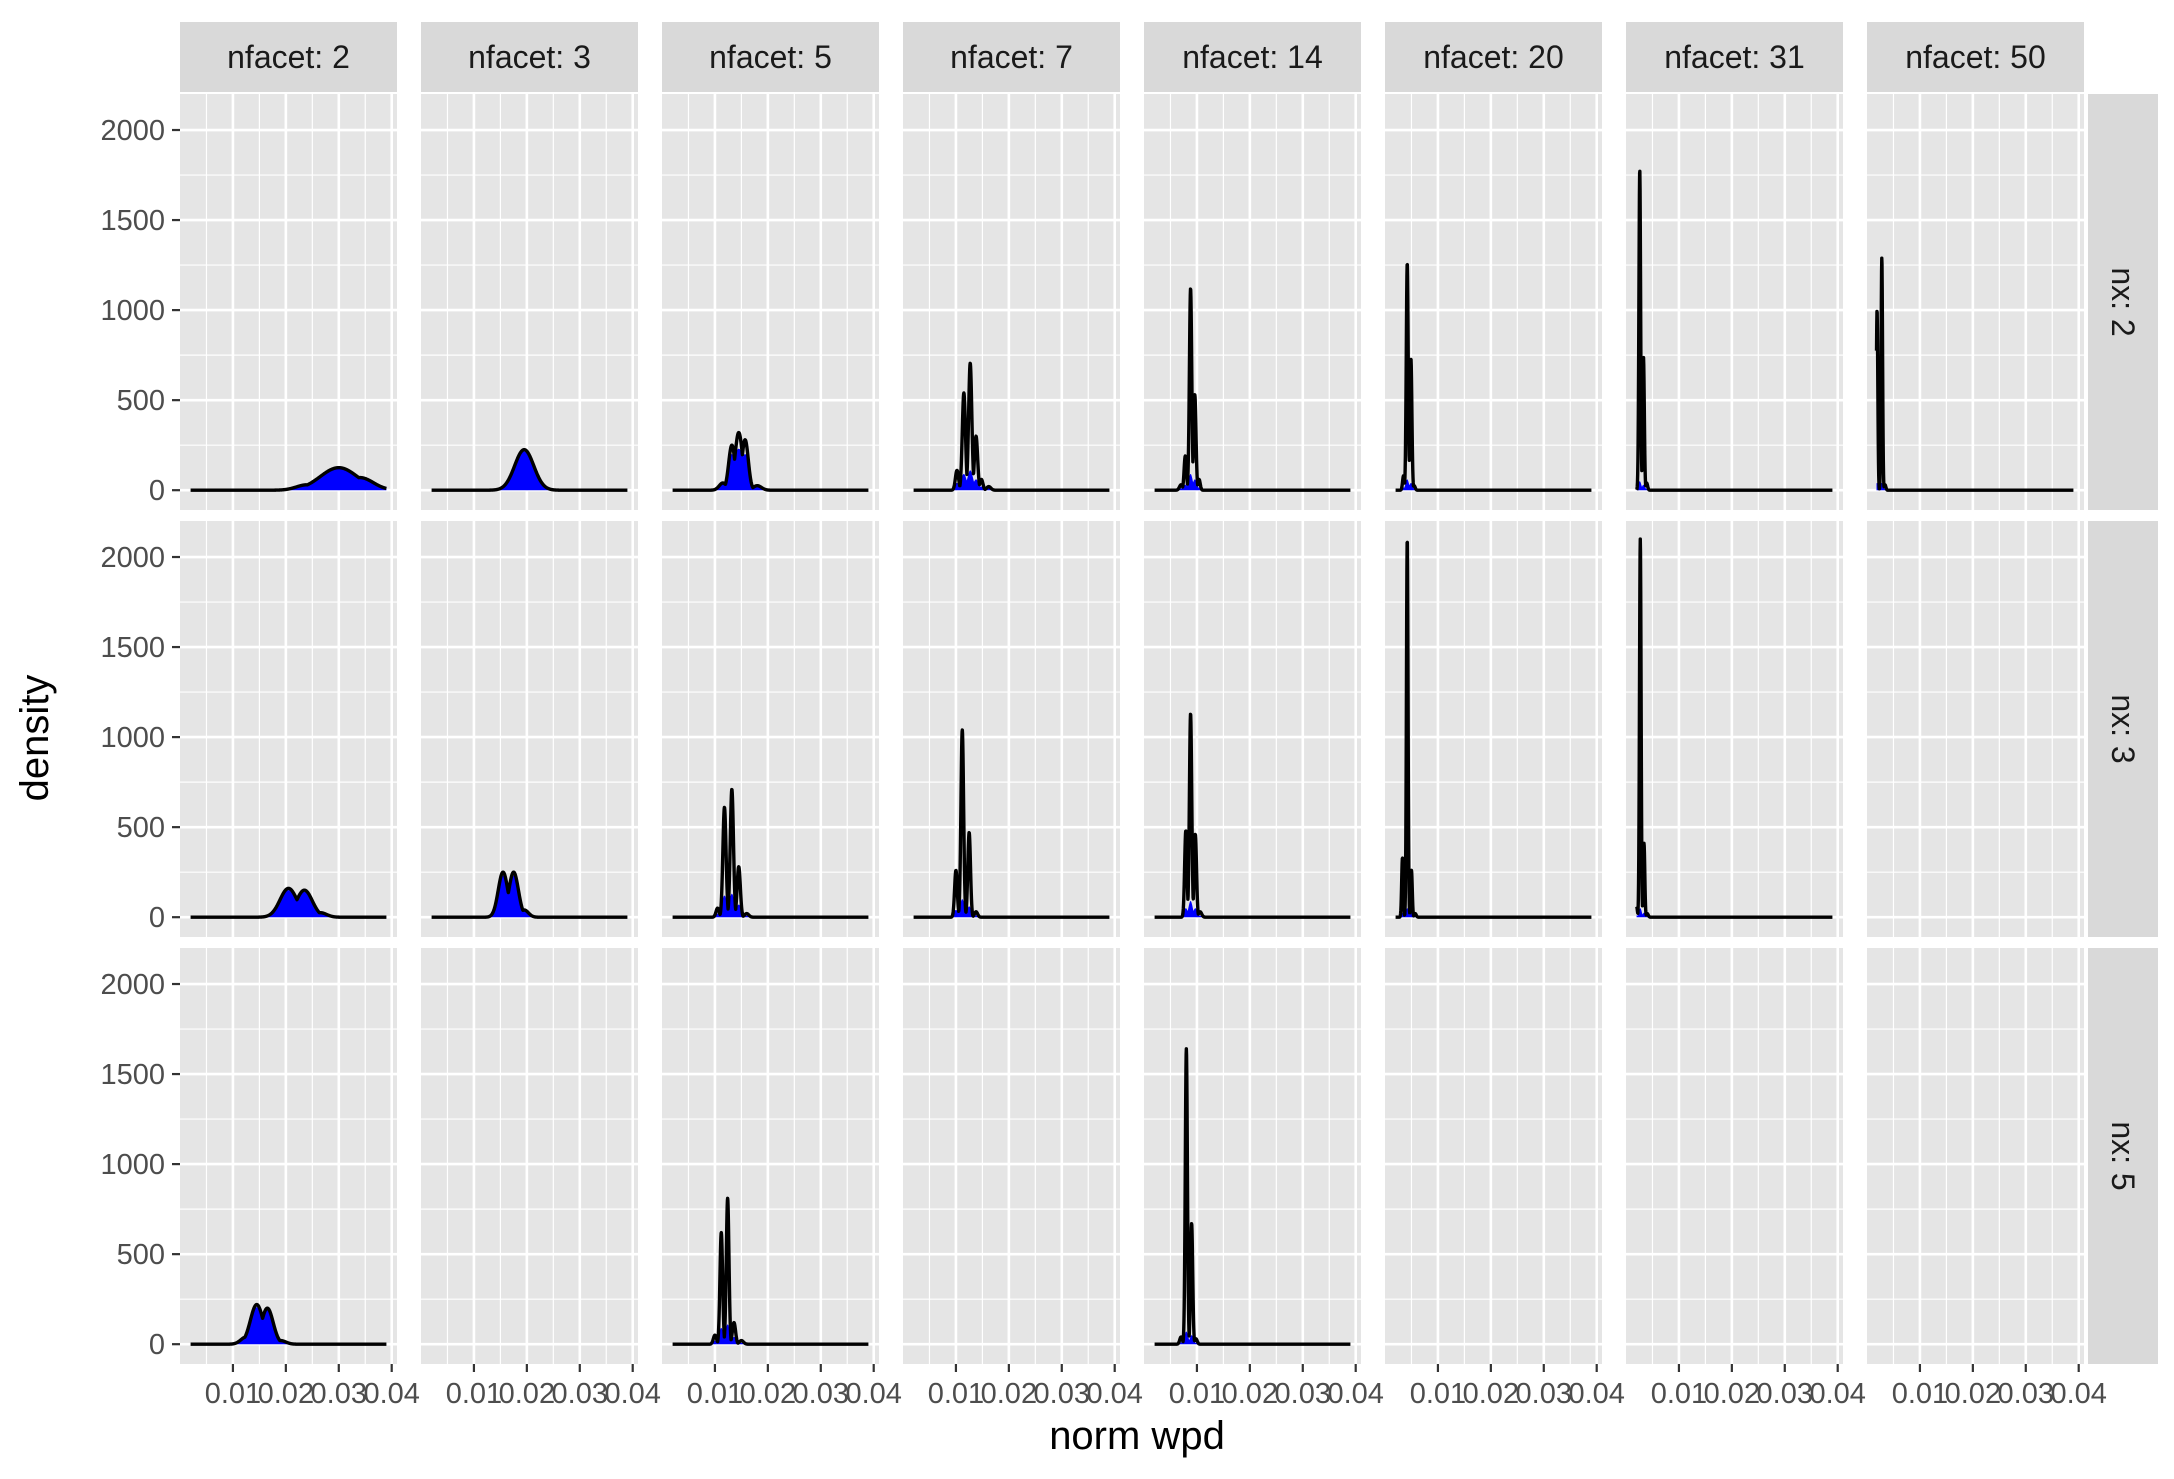 This screenshot has width=2174, height=1479. I want to click on panel-r1-c5, so click(1493, 729).